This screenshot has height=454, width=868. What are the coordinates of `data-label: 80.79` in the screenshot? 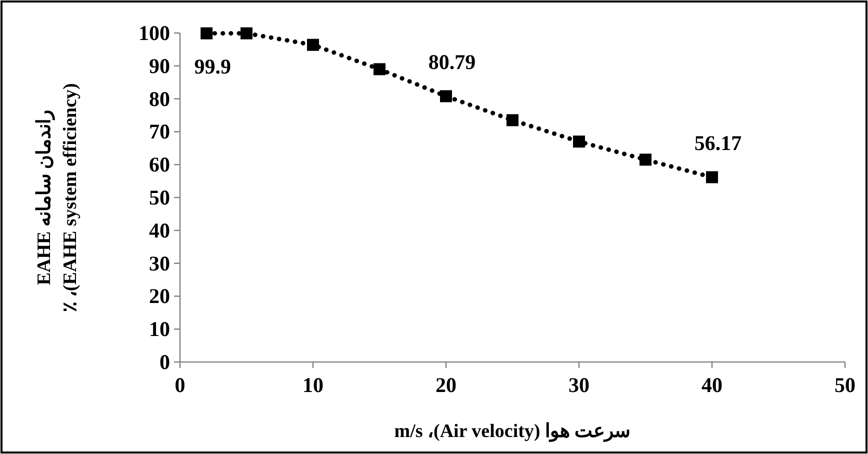 It's located at (452, 62).